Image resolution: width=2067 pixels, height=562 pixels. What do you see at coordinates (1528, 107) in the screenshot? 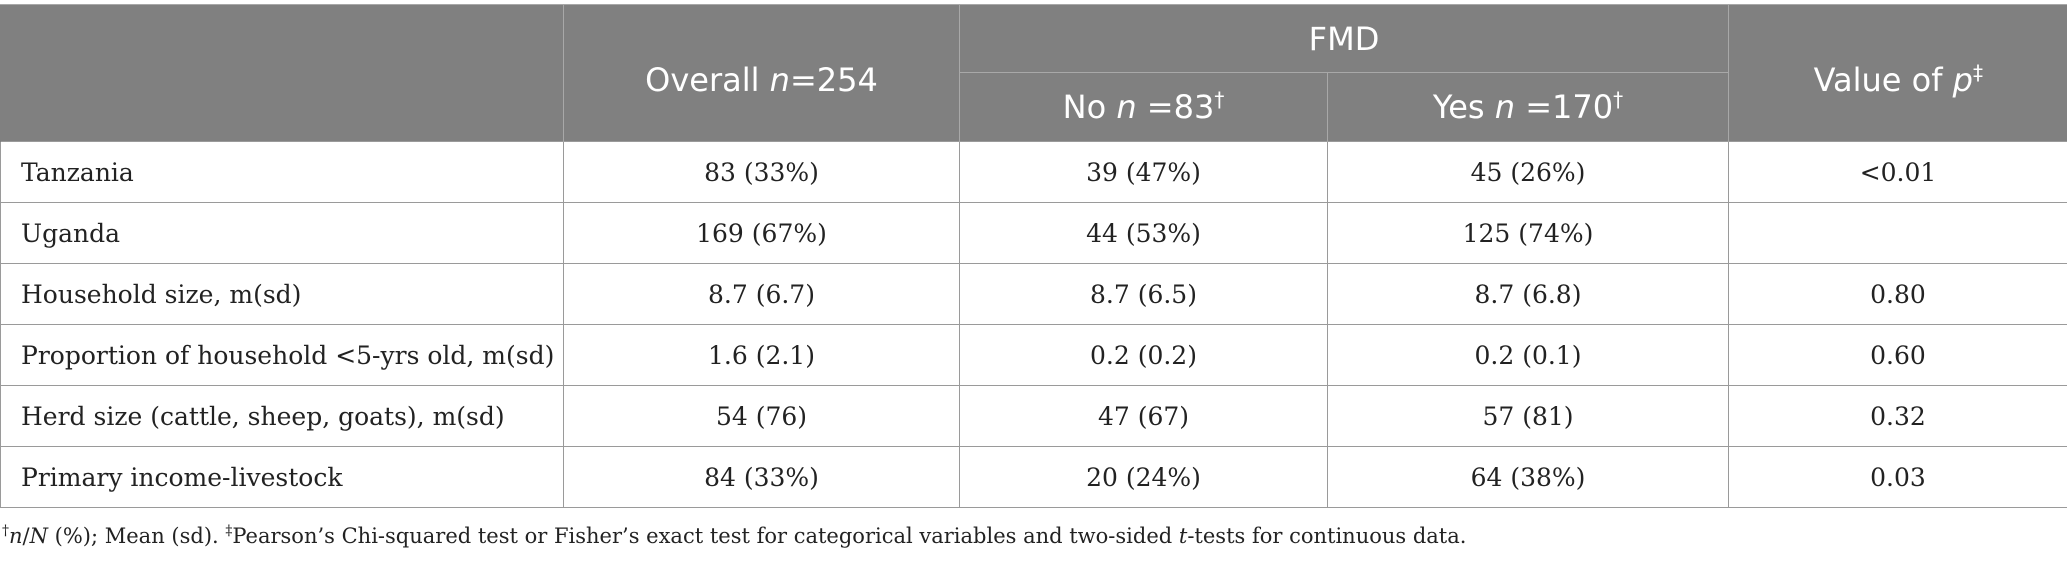
I see `fmd-yes-column-header: Yes n =170†` at bounding box center [1528, 107].